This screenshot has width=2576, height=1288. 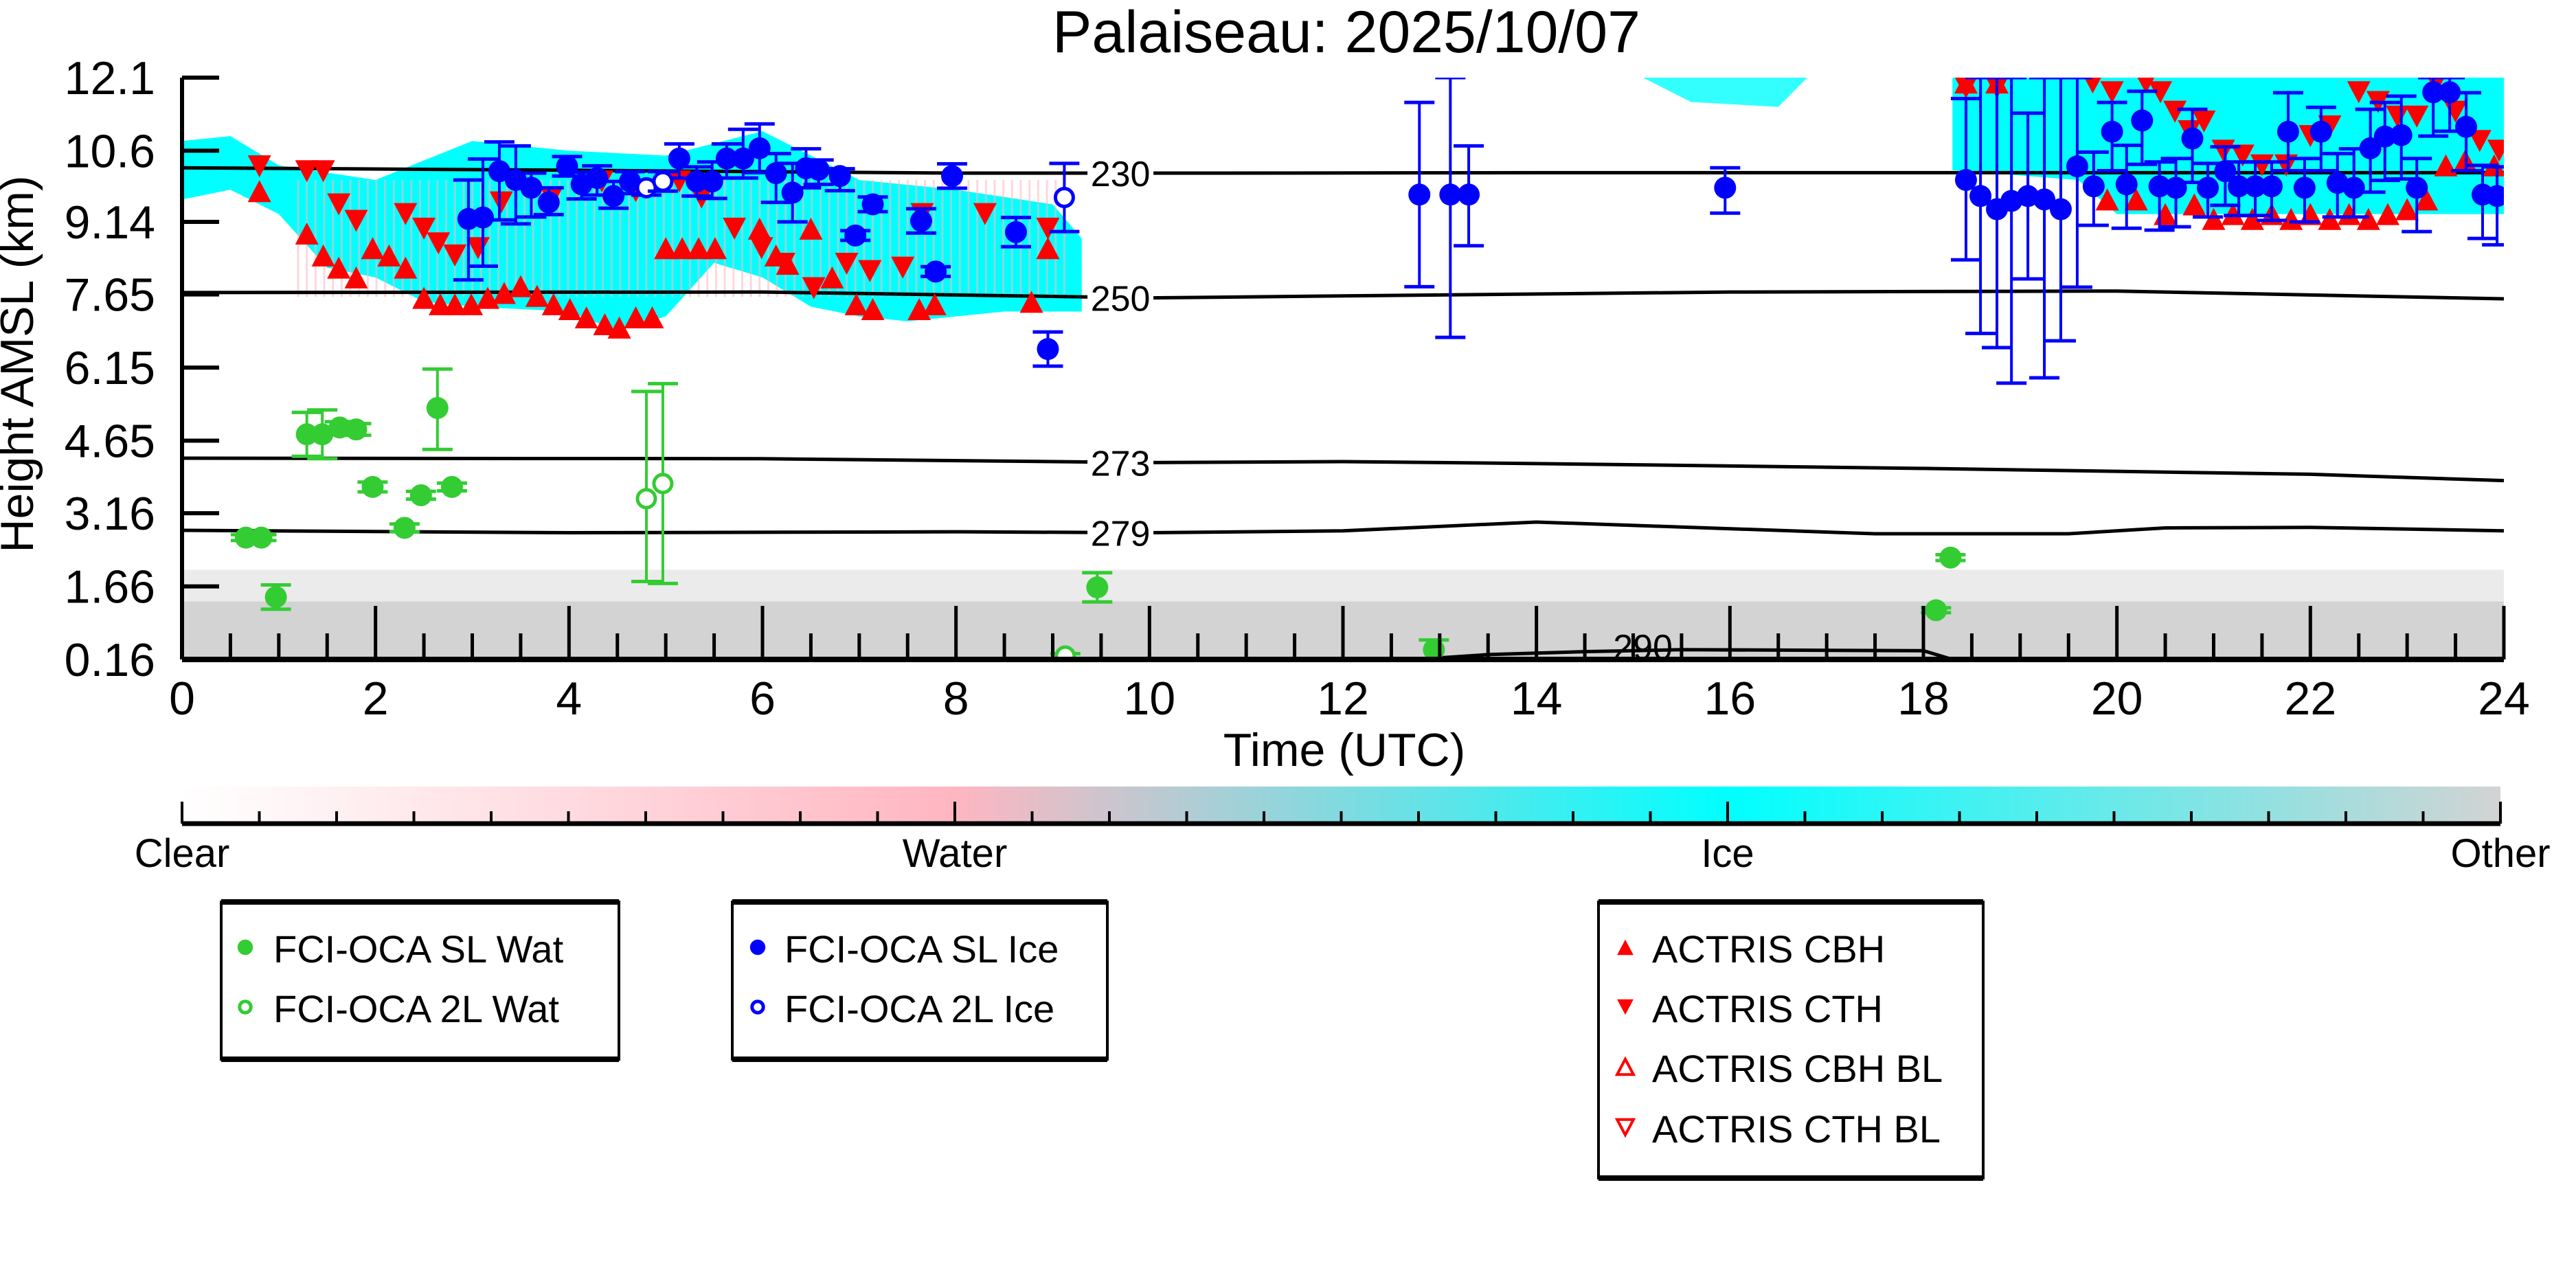 What do you see at coordinates (1727, 853) in the screenshot?
I see `colorbar-label-ice: Ice` at bounding box center [1727, 853].